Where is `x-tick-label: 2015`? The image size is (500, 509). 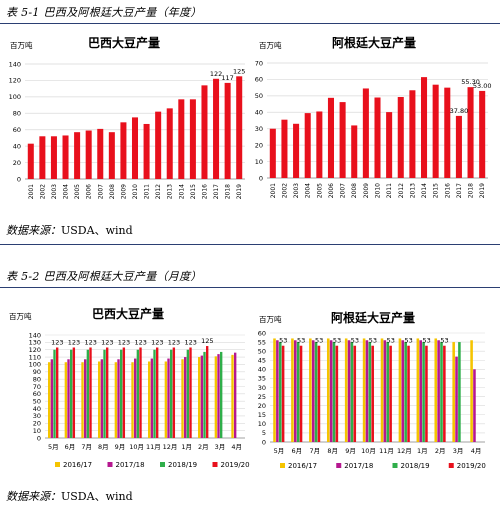
x-tick-label: 2015 is located at coordinates (436, 190).